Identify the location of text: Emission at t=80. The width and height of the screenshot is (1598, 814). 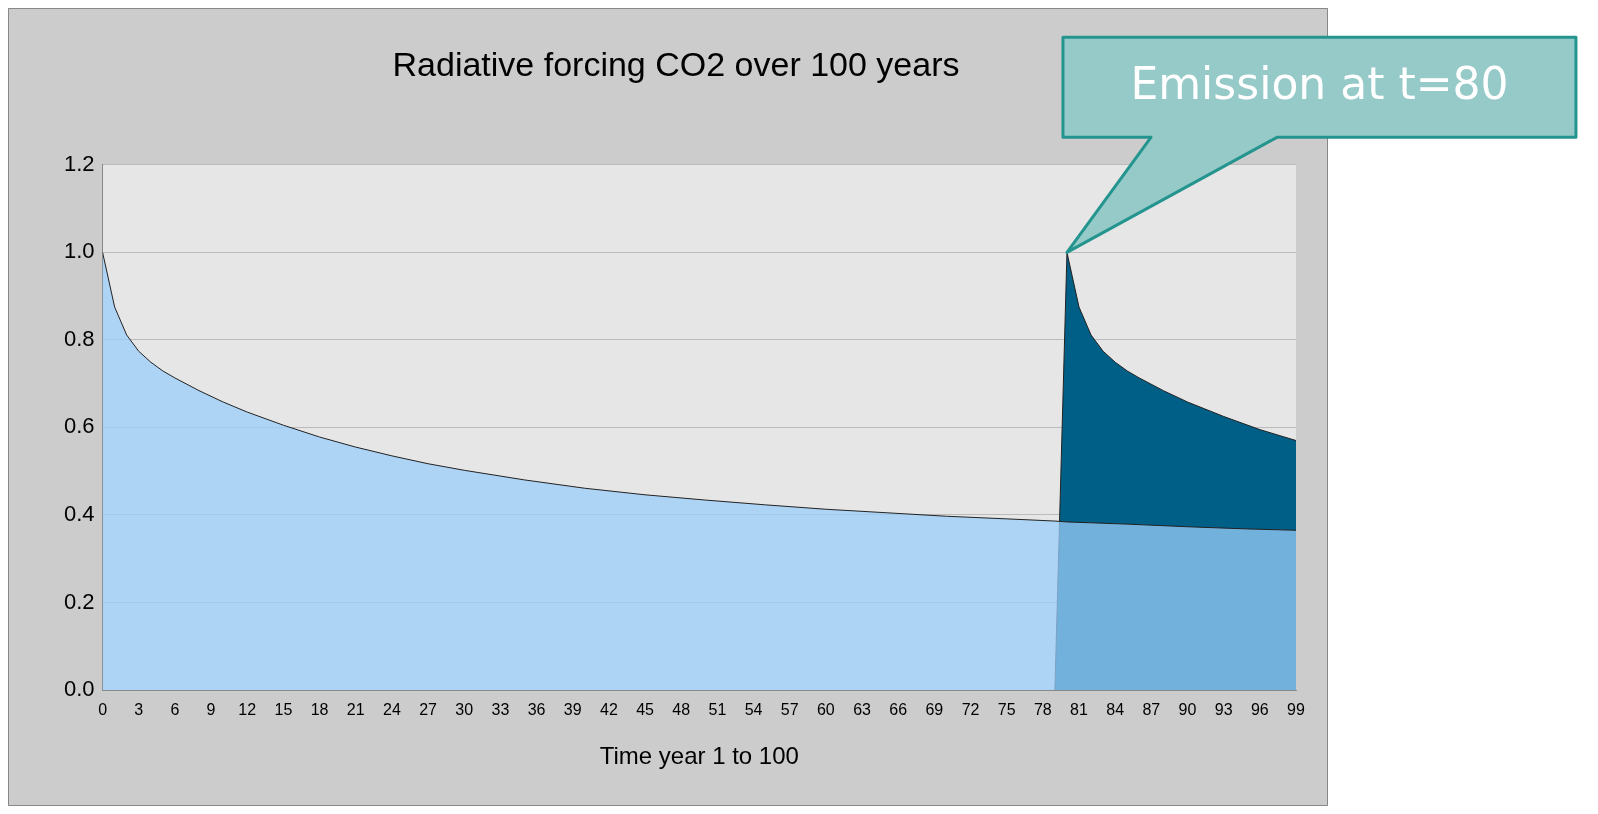
(1319, 83).